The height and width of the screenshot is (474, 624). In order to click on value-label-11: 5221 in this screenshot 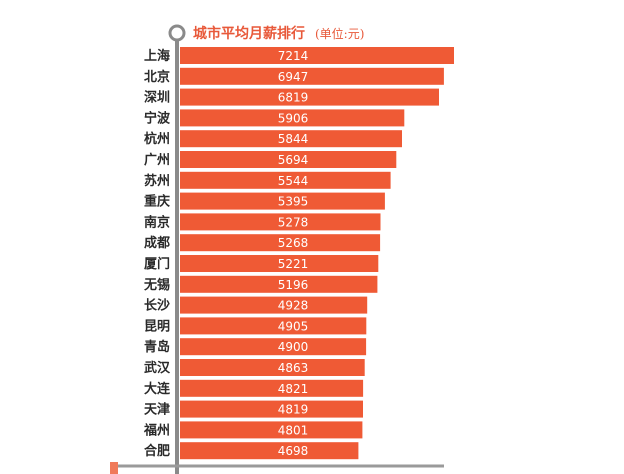, I will do `click(293, 264)`.